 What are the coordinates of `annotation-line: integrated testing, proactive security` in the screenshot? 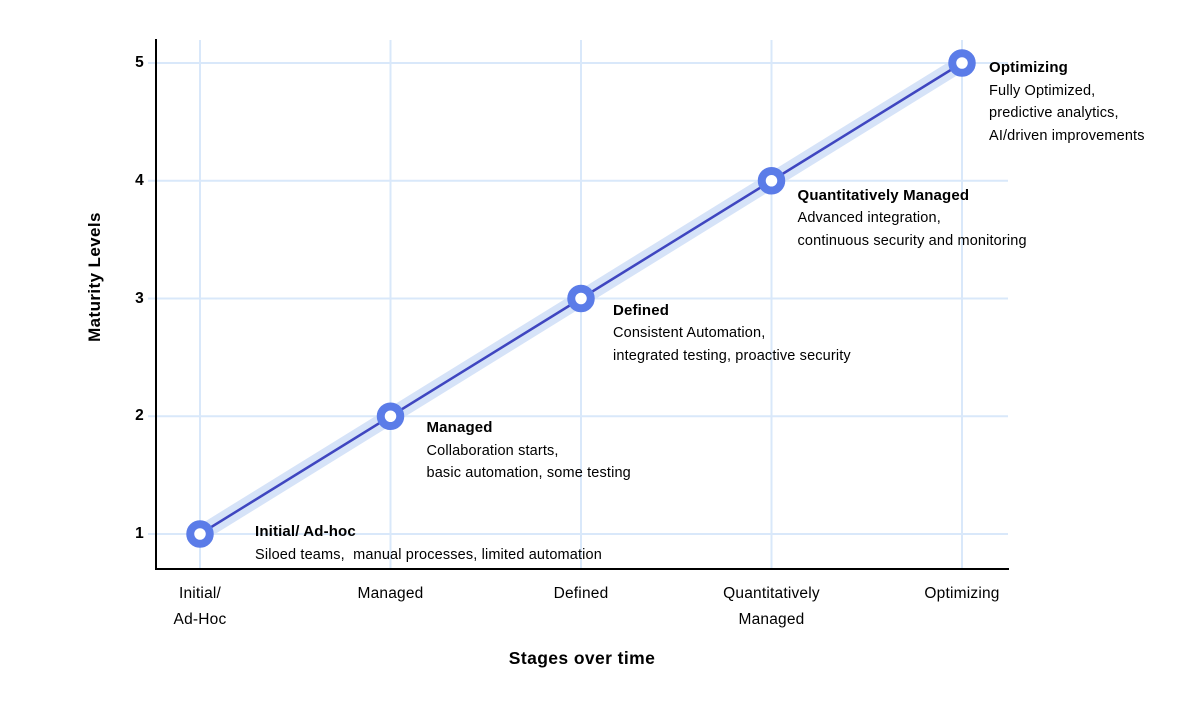 It's located at (732, 355).